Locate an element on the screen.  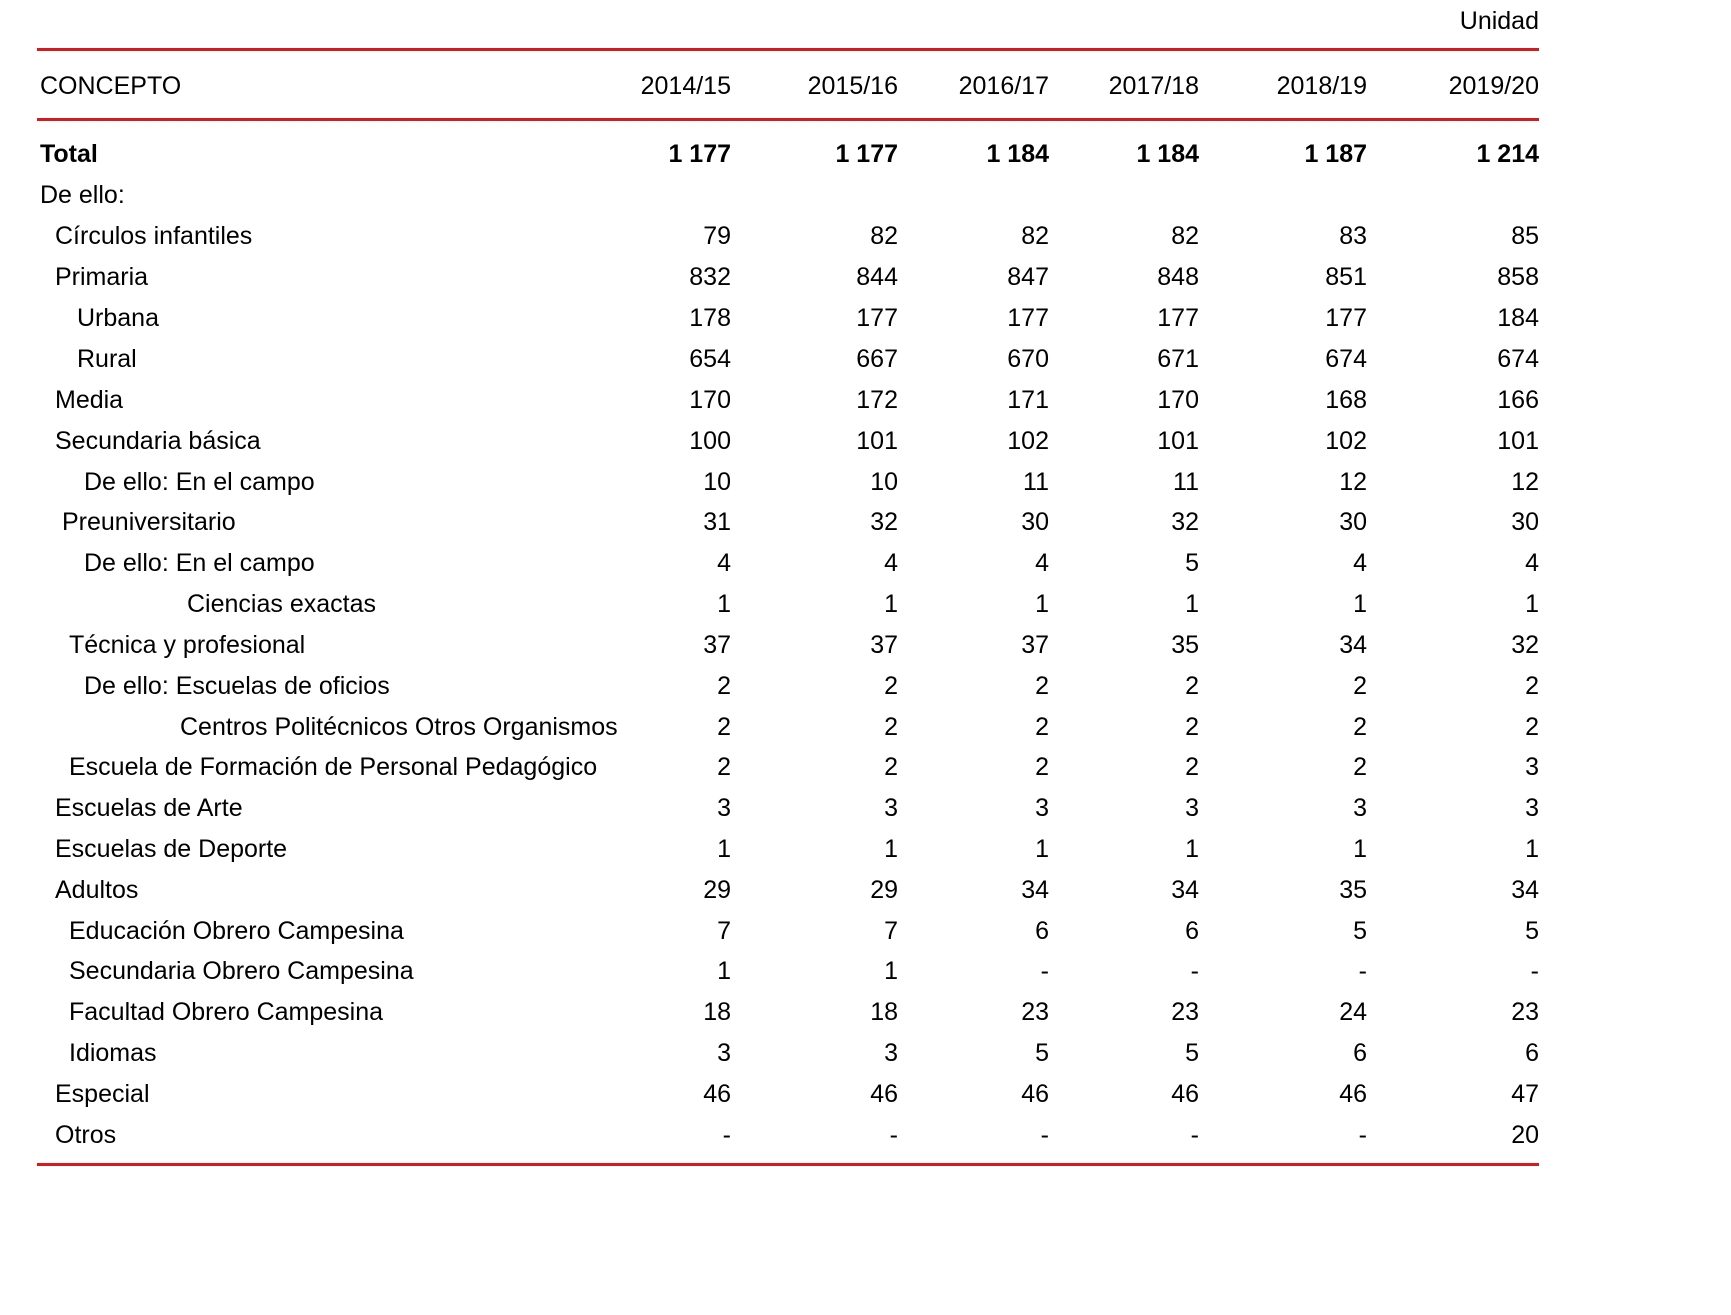
row-value: 101 is located at coordinates (1518, 441).